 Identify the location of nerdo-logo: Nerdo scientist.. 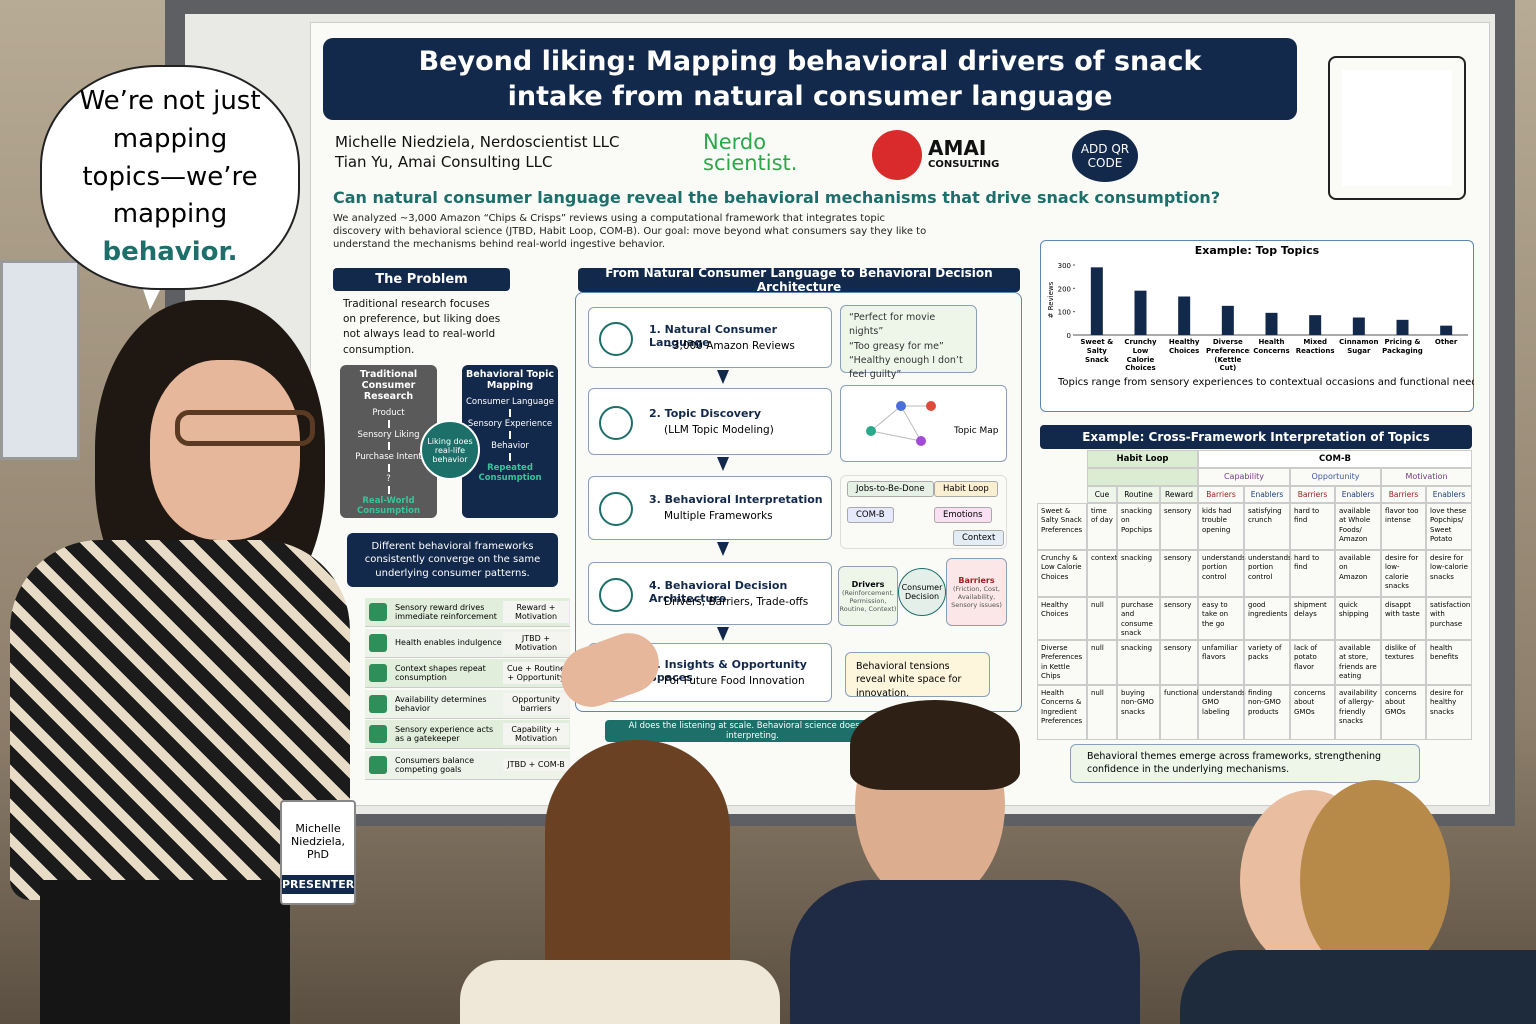
(750, 152).